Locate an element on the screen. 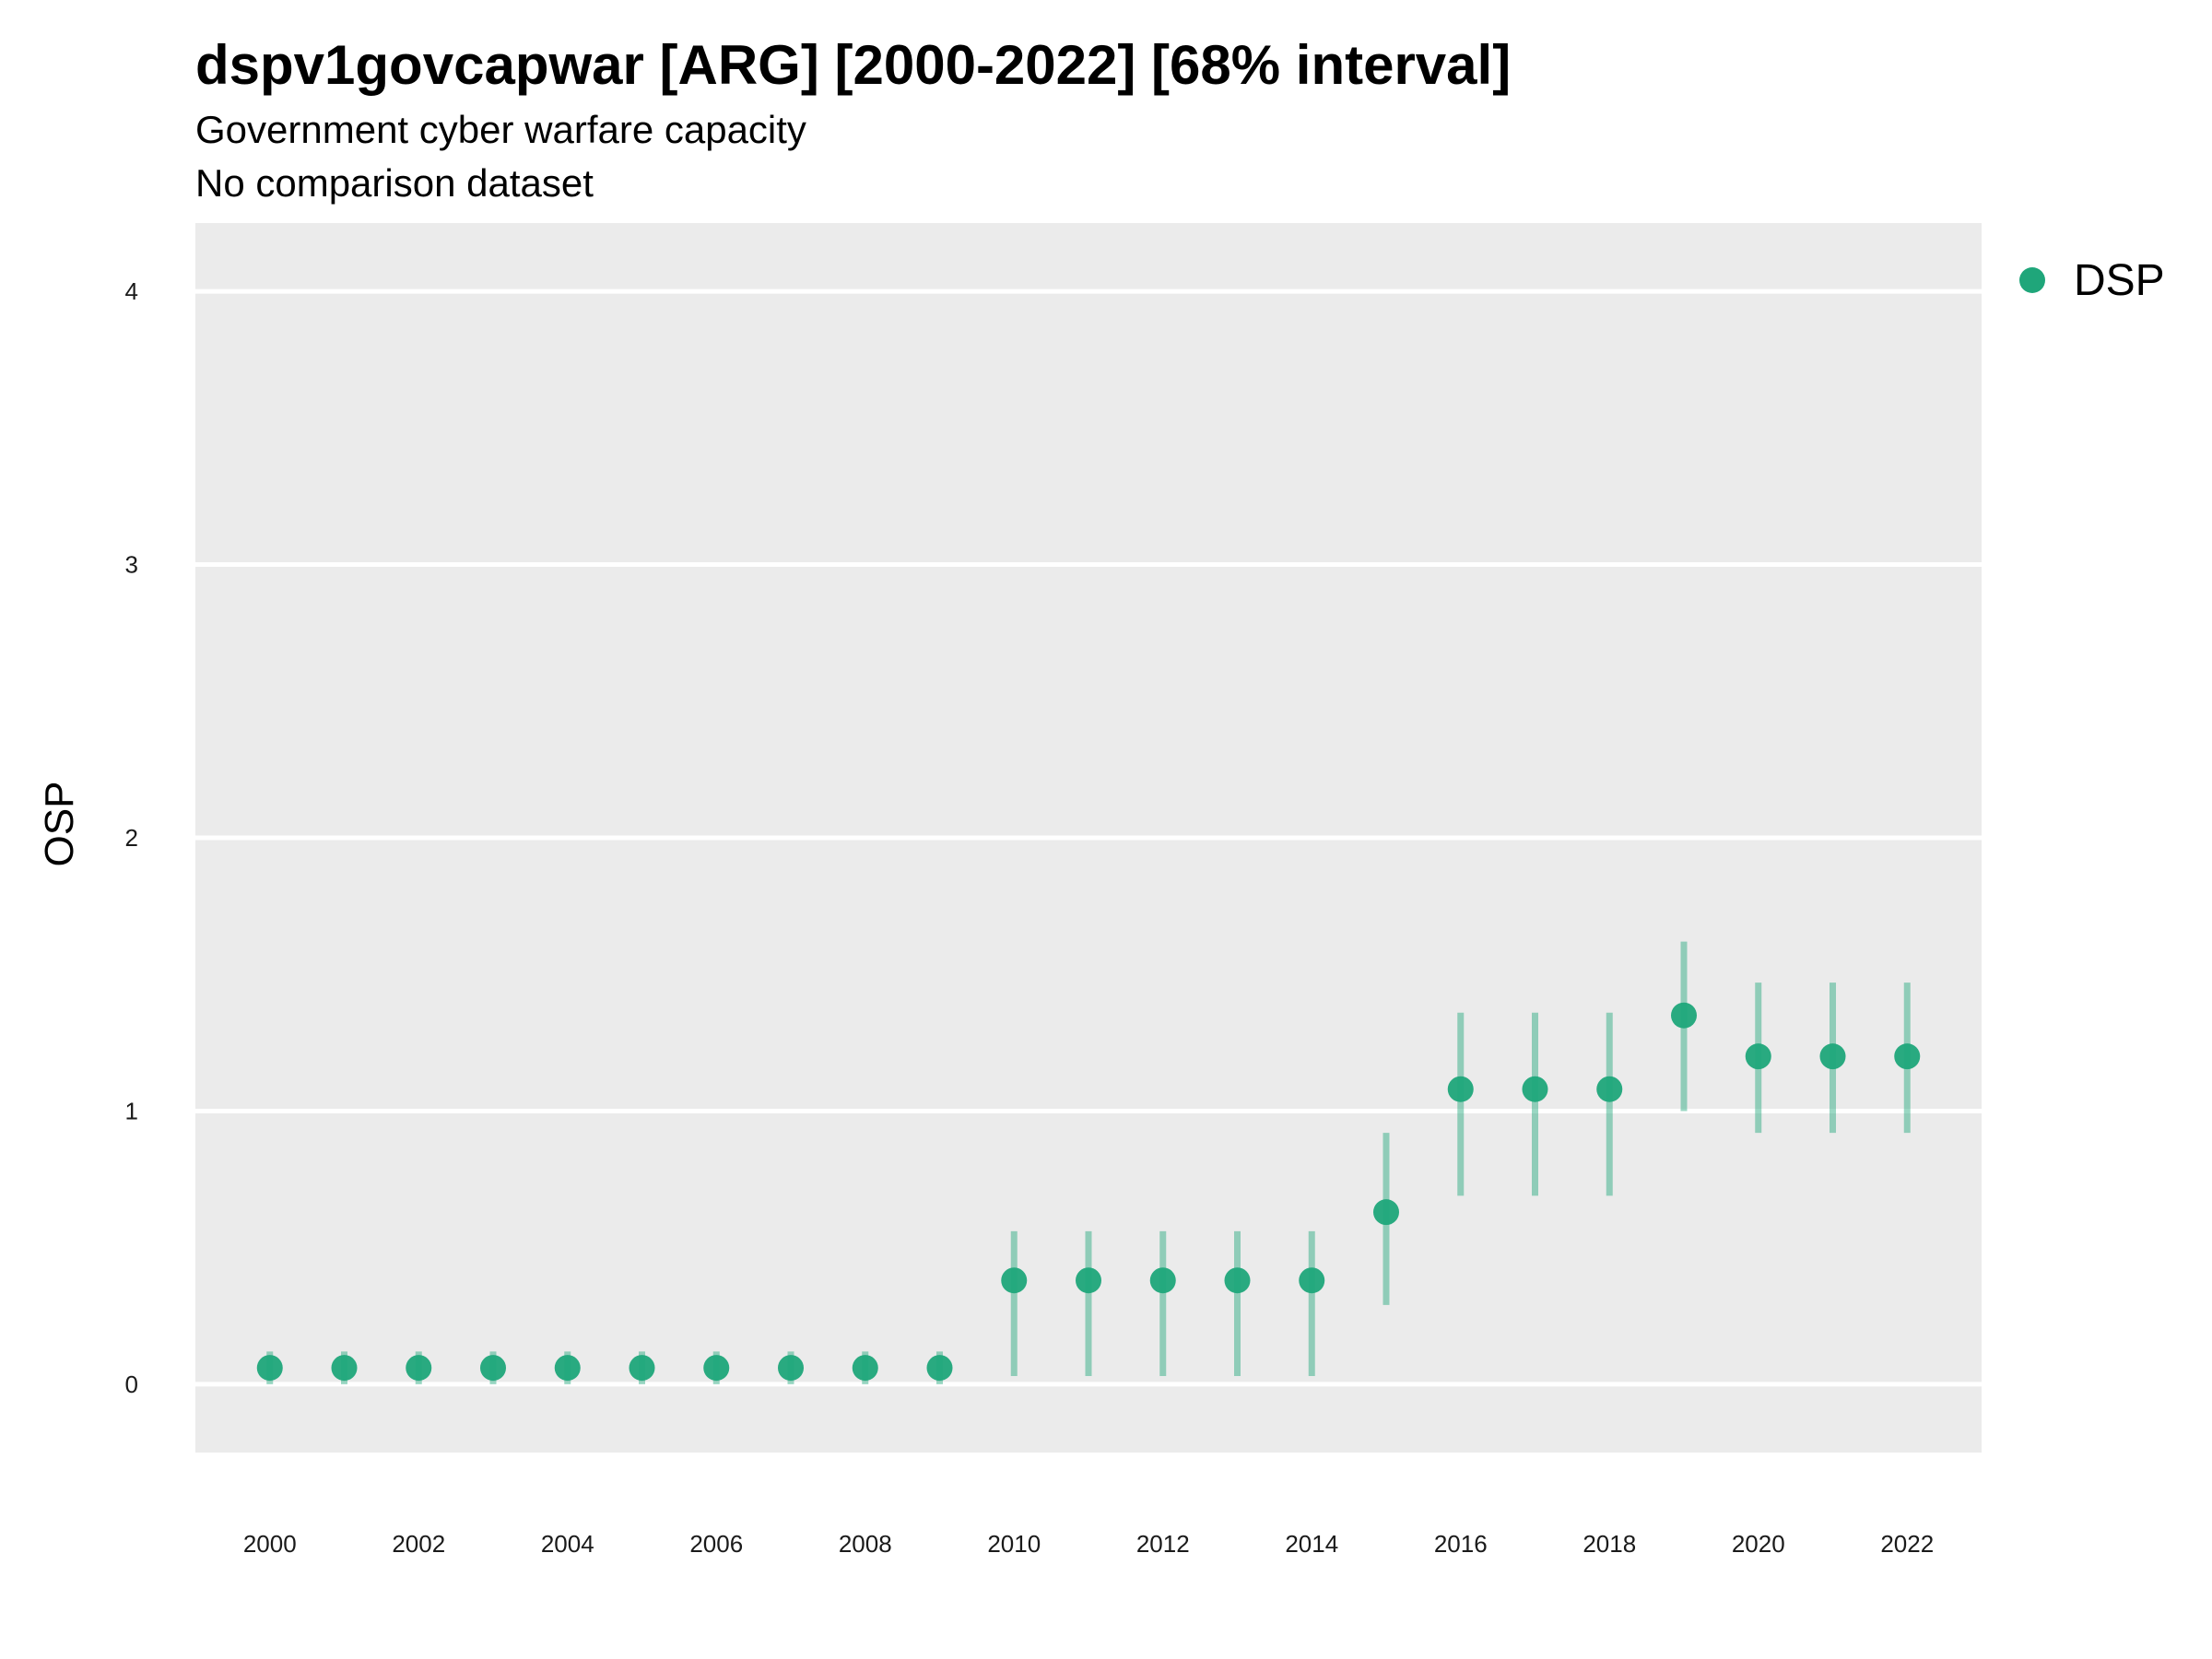 The height and width of the screenshot is (1659, 2212). x-tick-label: 2008 is located at coordinates (865, 1544).